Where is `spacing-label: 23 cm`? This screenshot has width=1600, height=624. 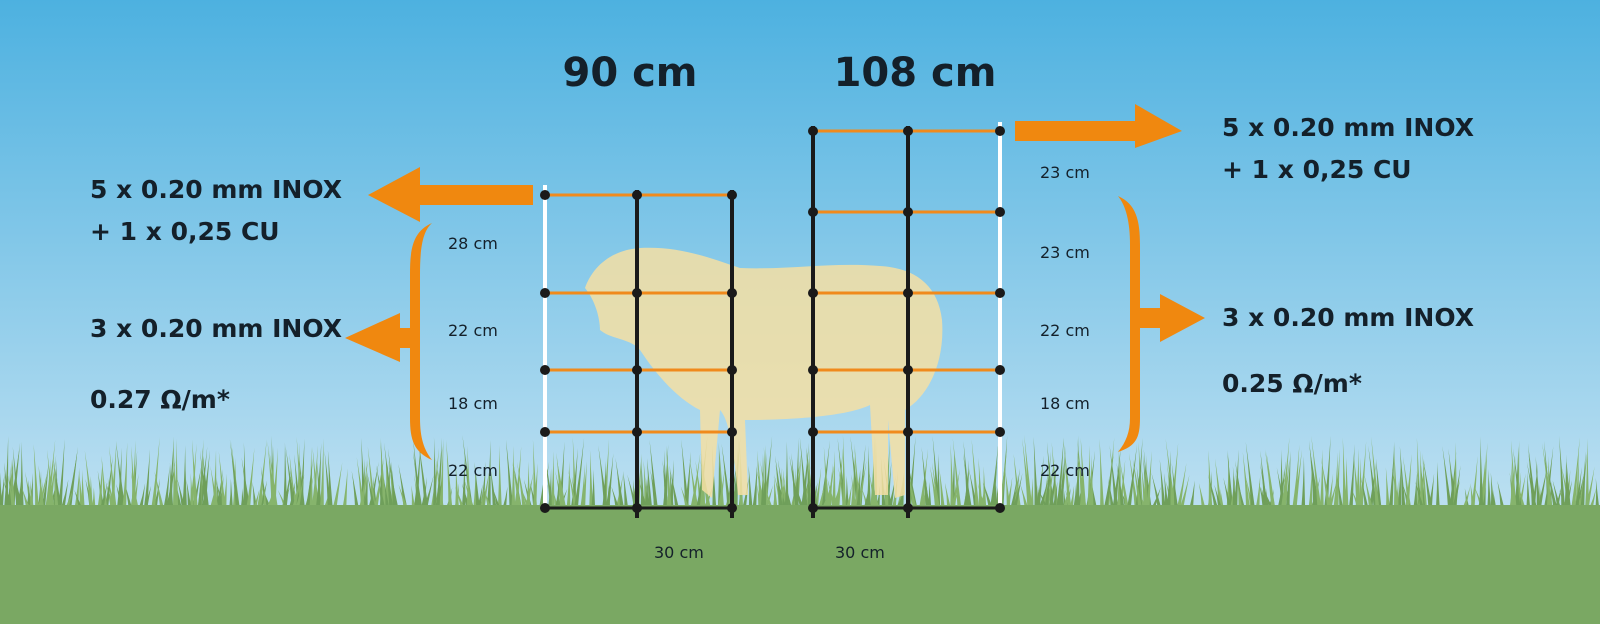 spacing-label: 23 cm is located at coordinates (1065, 172).